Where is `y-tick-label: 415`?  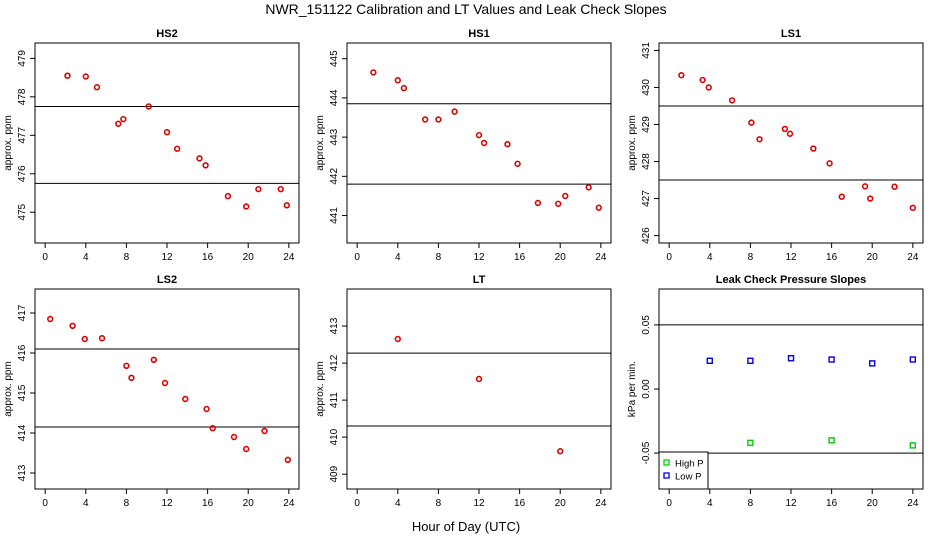
y-tick-label: 415 is located at coordinates (22, 392).